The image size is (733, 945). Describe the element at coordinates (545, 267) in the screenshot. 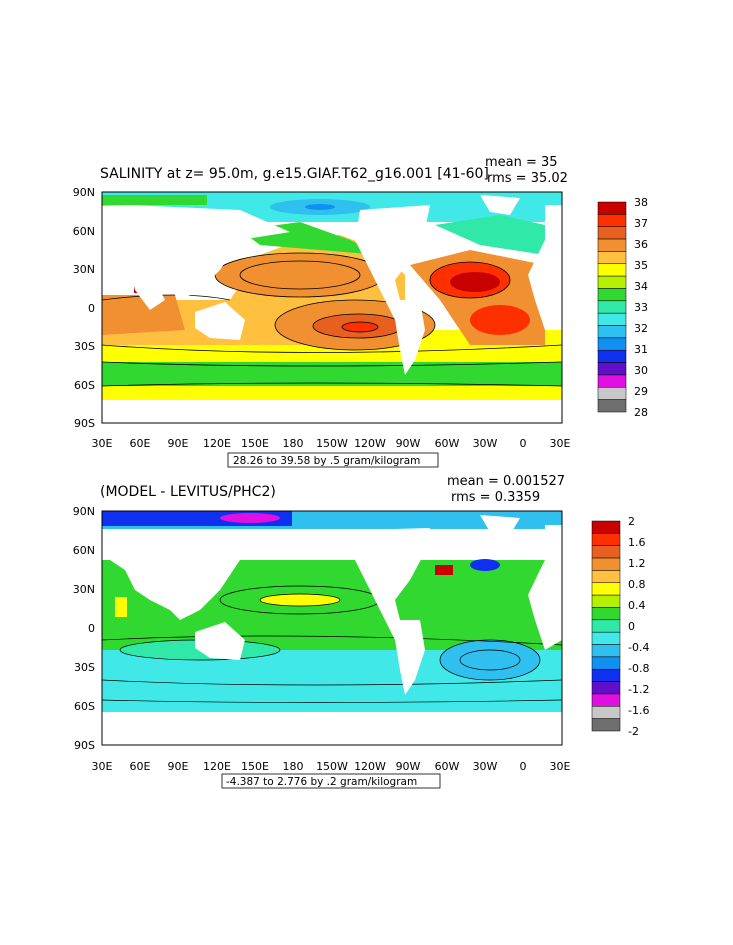

I see `africa-europe` at that location.